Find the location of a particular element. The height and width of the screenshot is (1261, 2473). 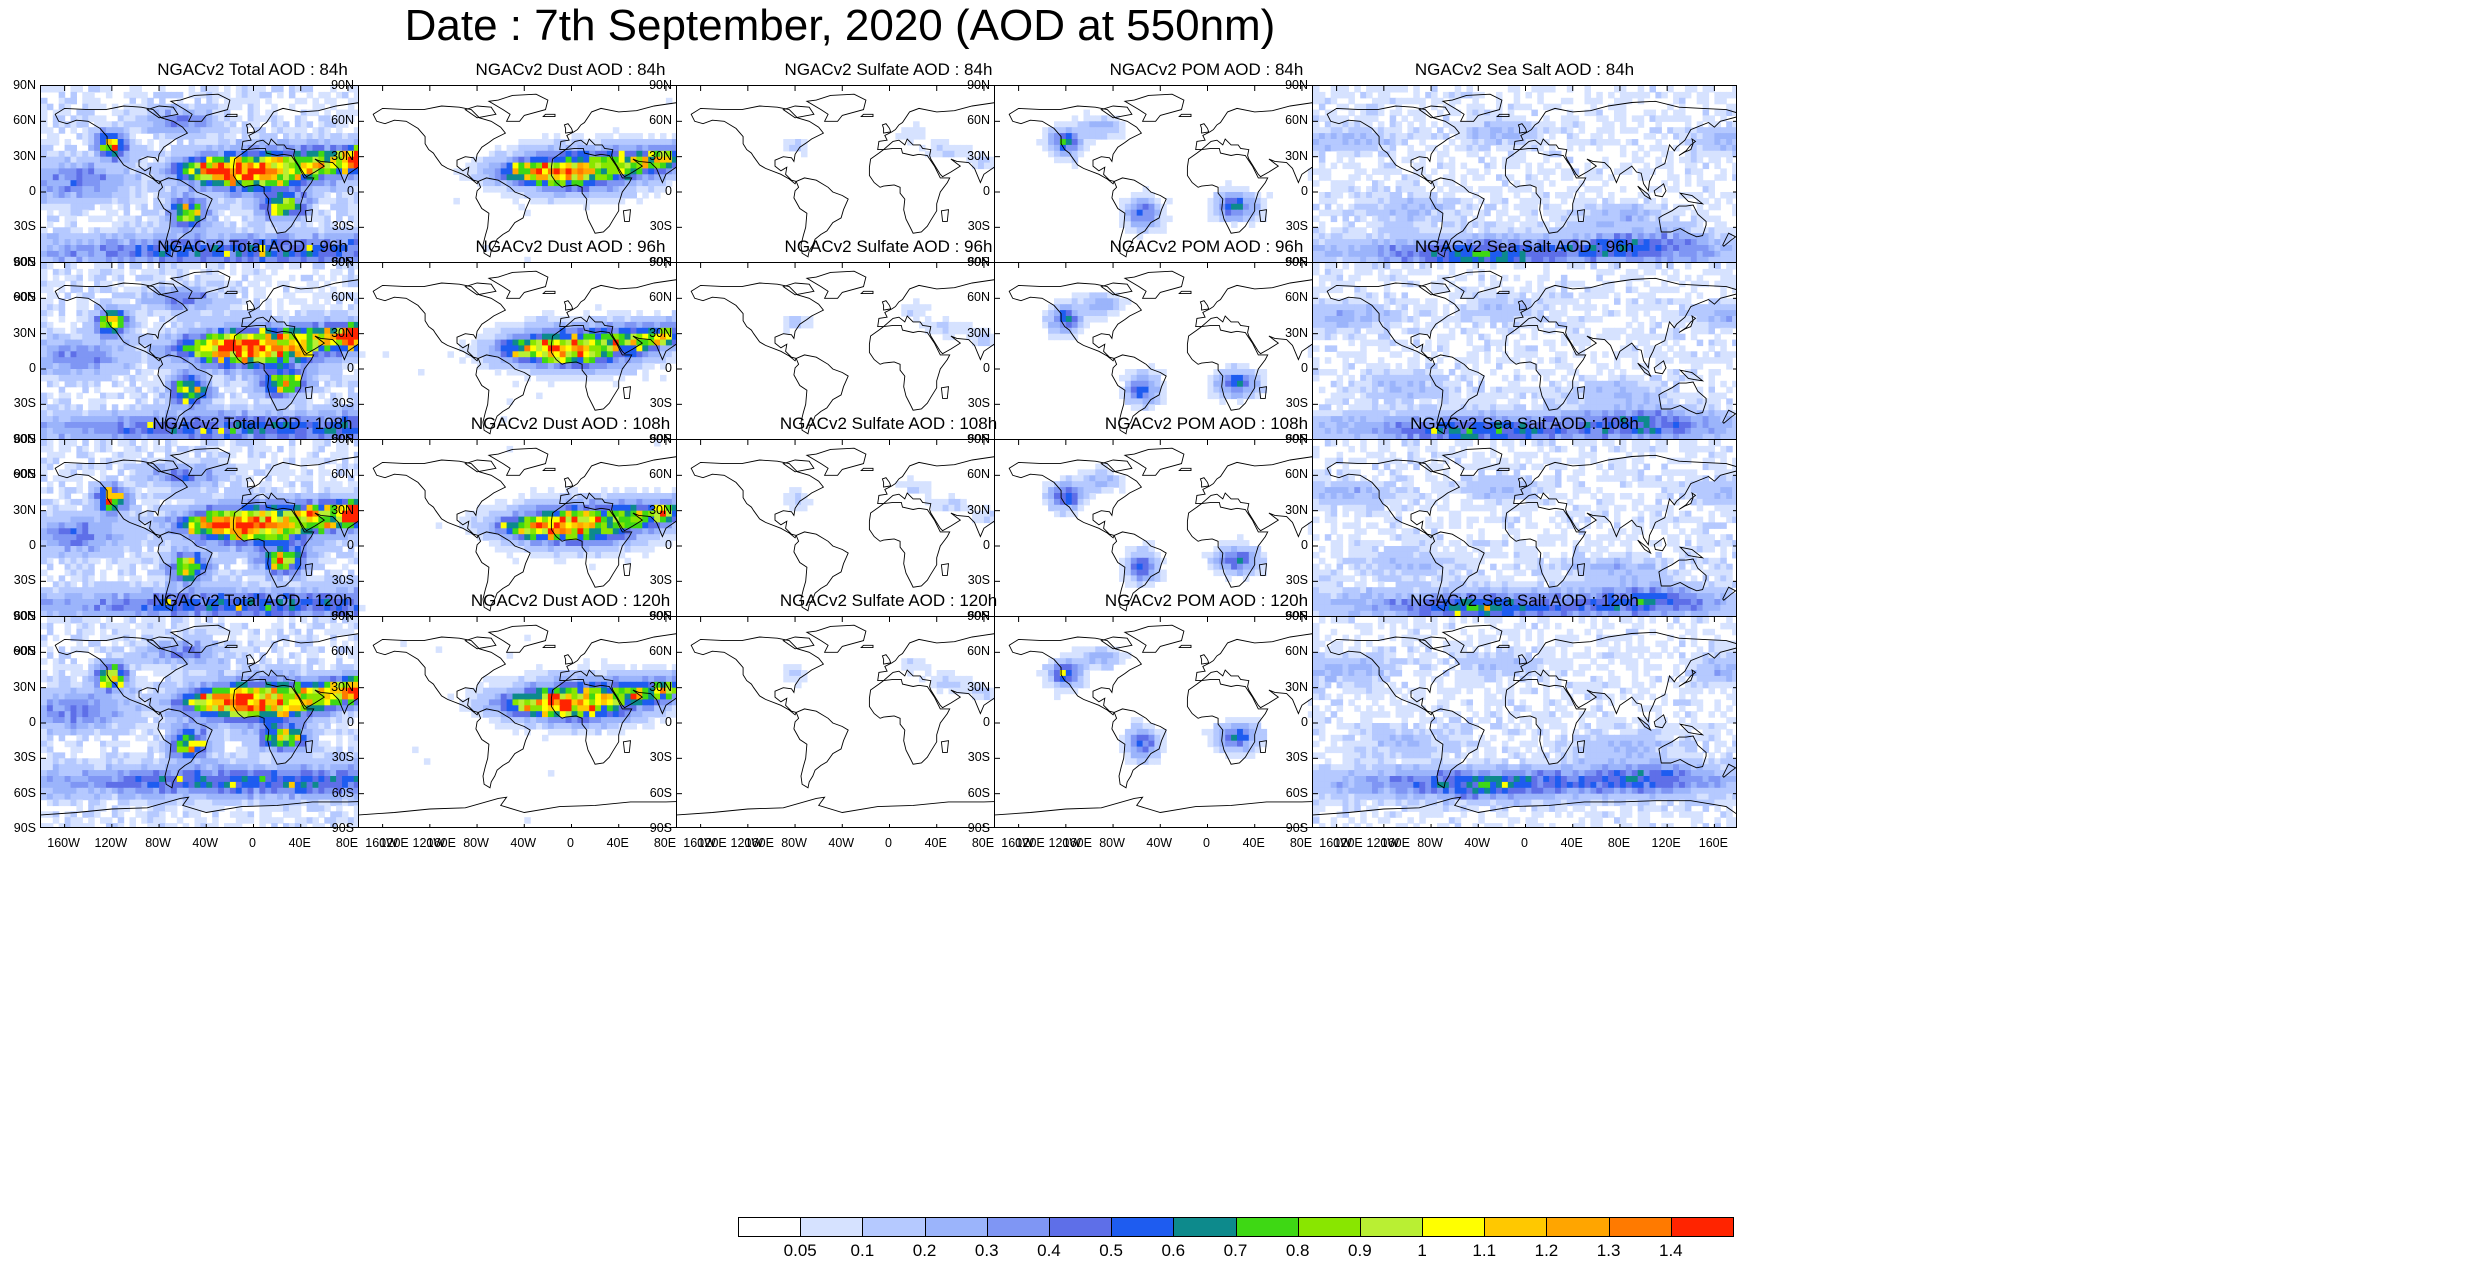

panel-title: NGACv2 POM AOD : 84h is located at coordinates (1206, 70).